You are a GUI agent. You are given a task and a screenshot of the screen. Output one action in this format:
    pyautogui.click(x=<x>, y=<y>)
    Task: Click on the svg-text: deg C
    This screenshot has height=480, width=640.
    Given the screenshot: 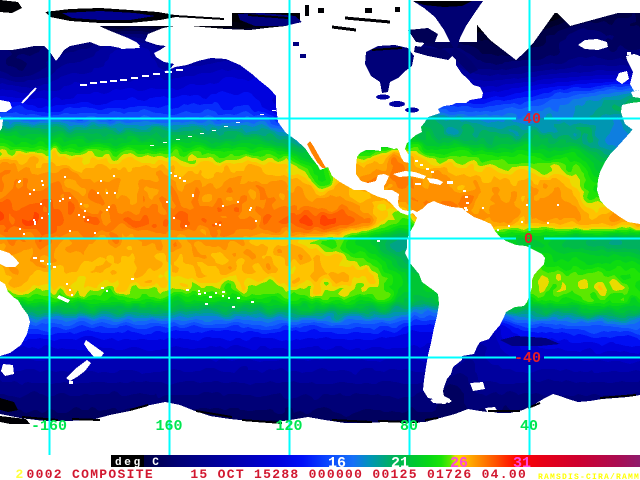 What is the action you would take?
    pyautogui.click(x=138, y=463)
    